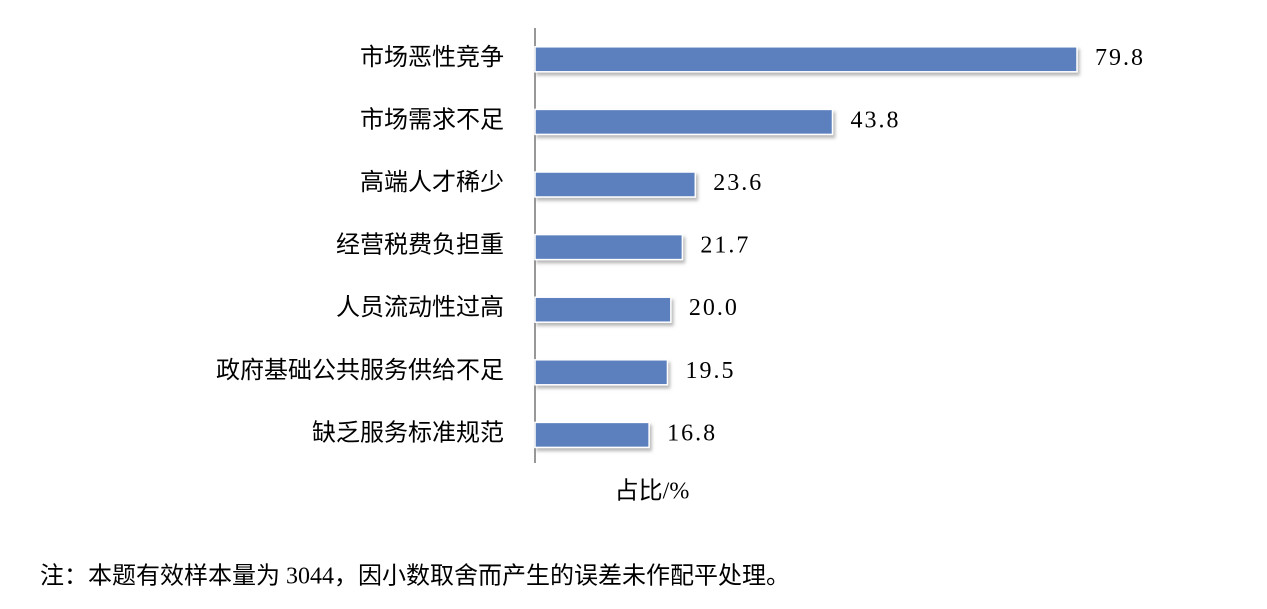 This screenshot has height=609, width=1267. Describe the element at coordinates (360, 370) in the screenshot. I see `y-tick-label: 政府基础公共服务供给不足` at that location.